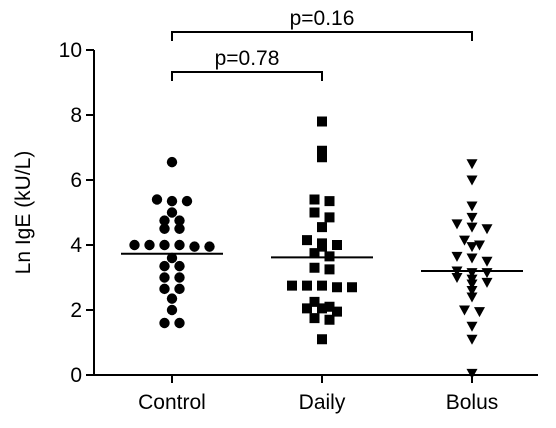 This screenshot has width=556, height=428. I want to click on y-tick-label: 4, so click(76, 245).